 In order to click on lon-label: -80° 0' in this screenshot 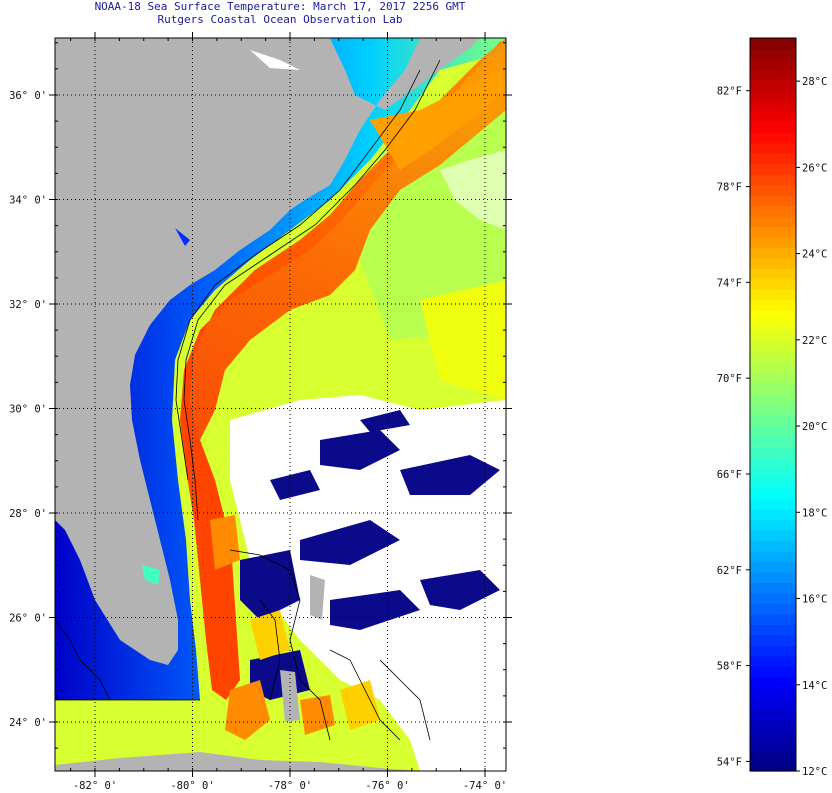, I will do `click(192, 786)`.